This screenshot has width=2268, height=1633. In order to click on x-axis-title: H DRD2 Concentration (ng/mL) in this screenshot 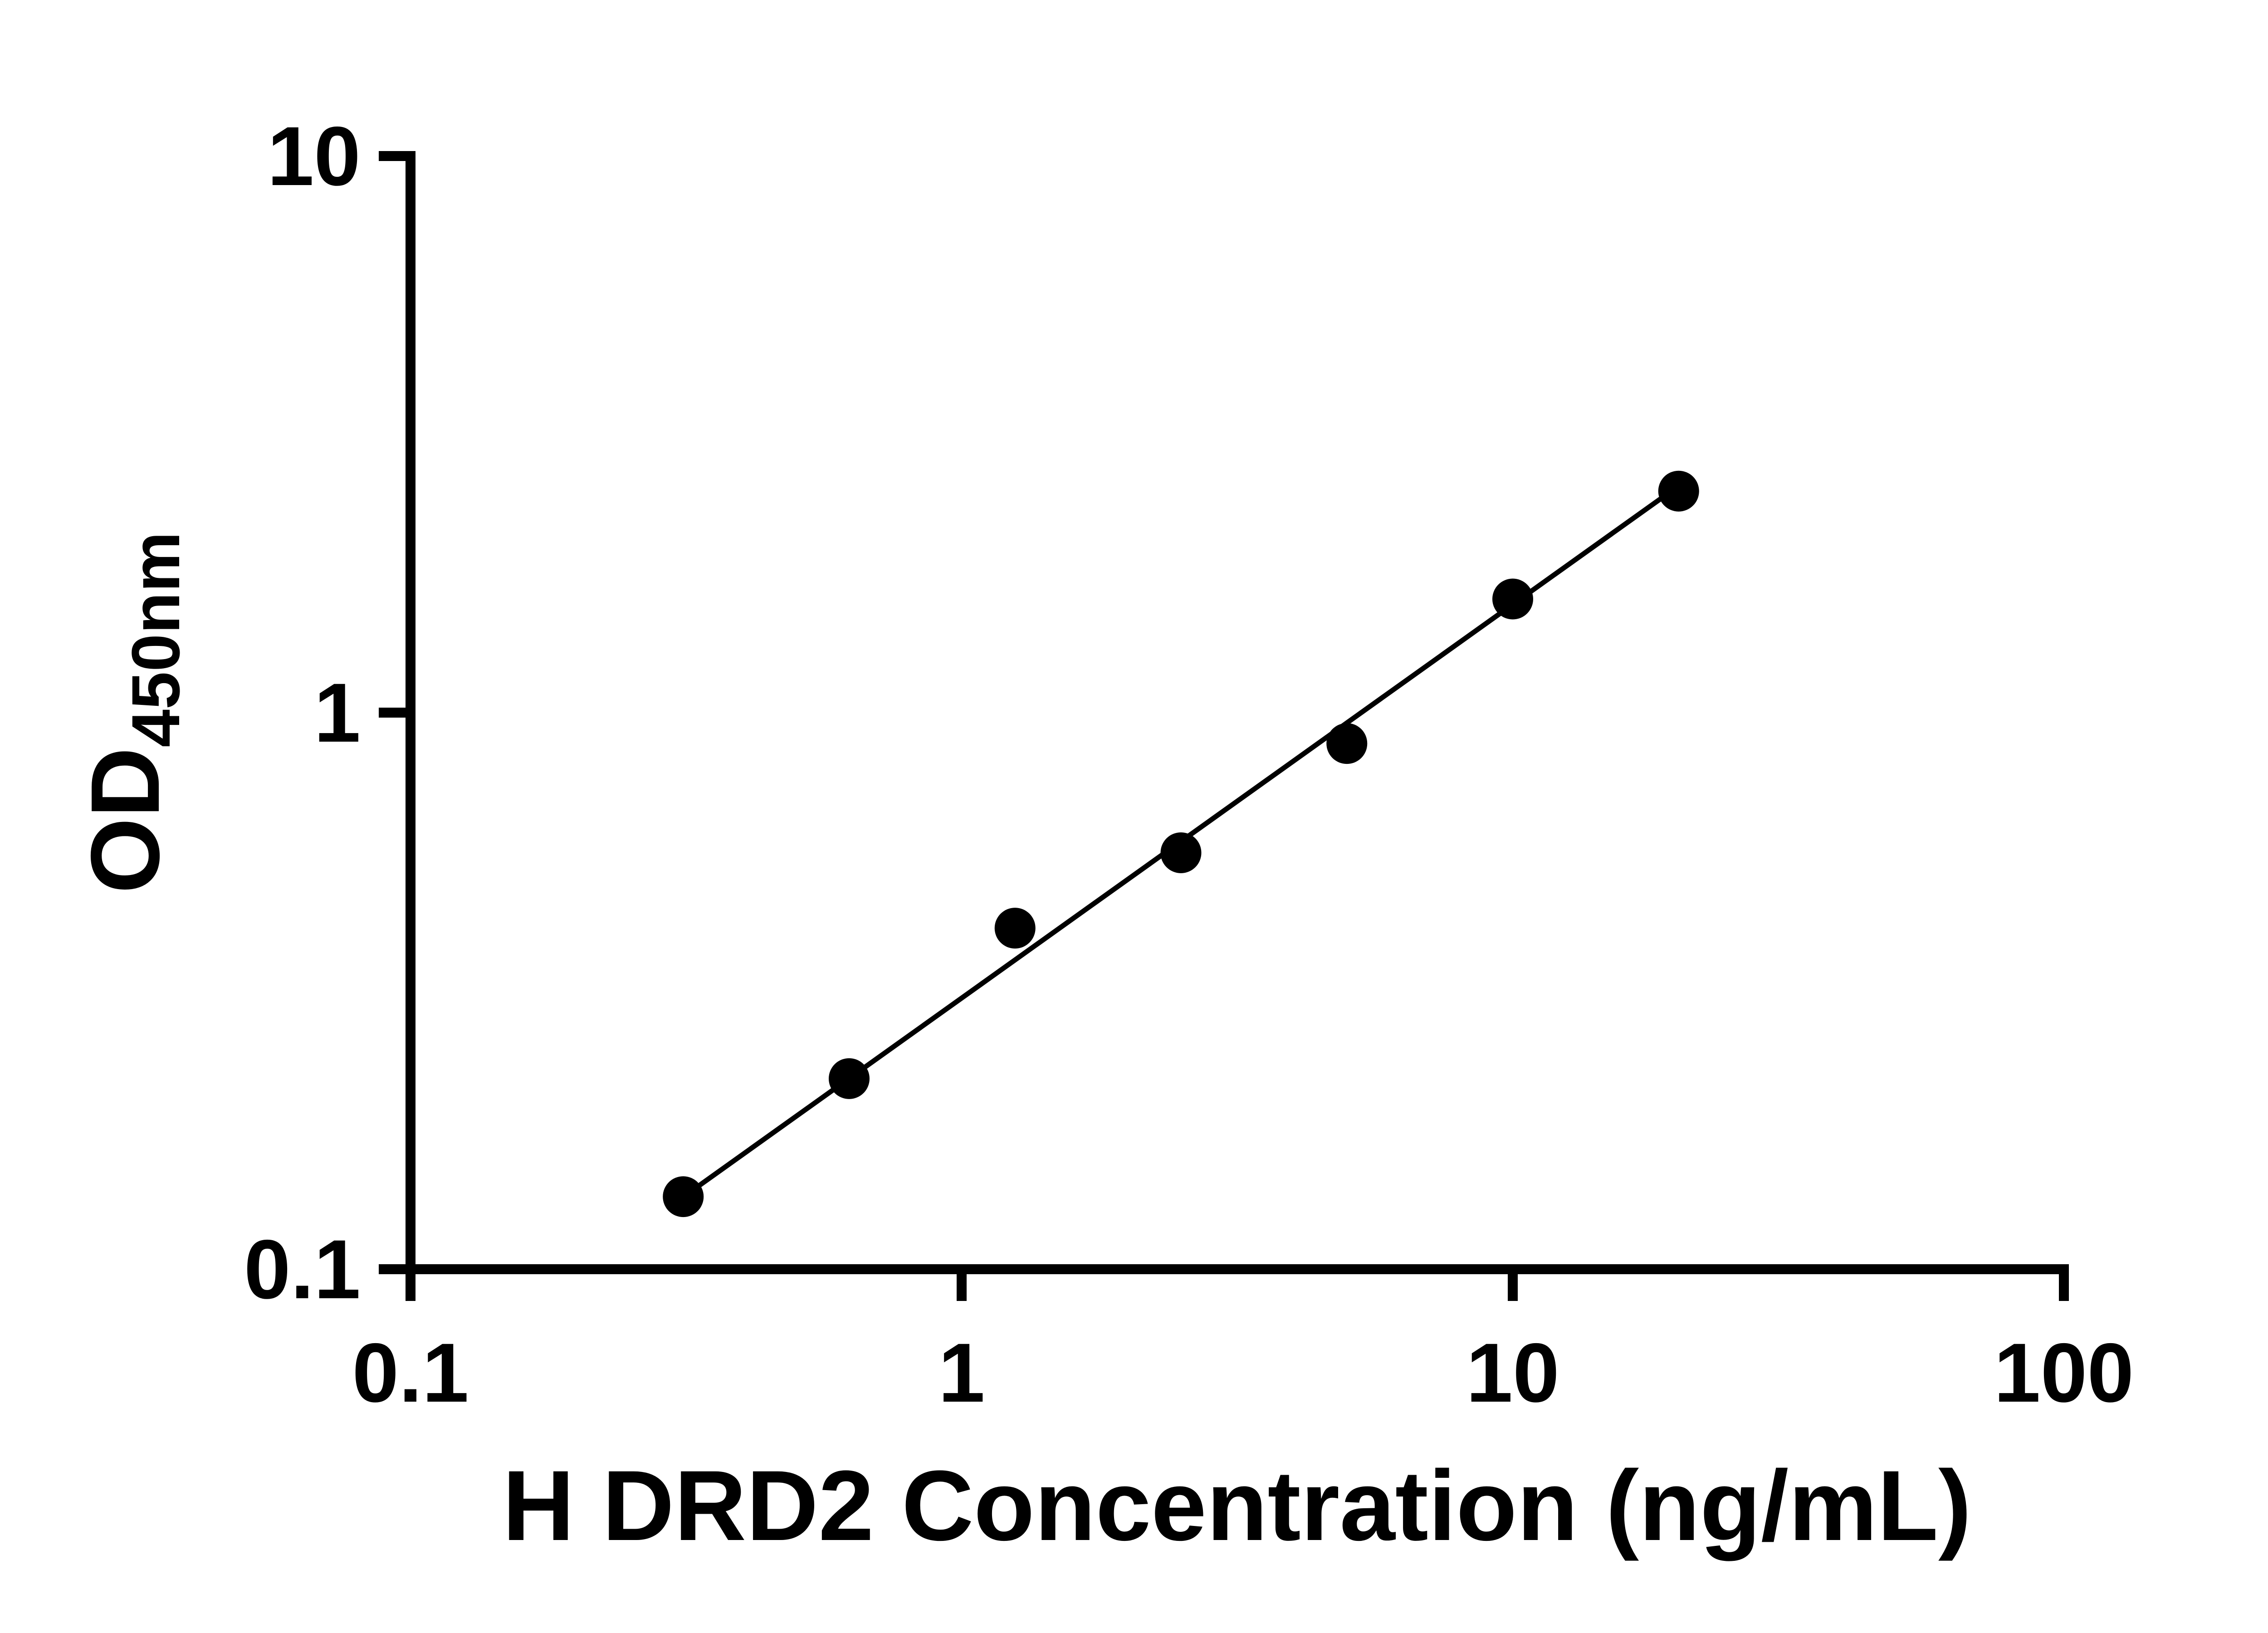, I will do `click(1237, 1505)`.